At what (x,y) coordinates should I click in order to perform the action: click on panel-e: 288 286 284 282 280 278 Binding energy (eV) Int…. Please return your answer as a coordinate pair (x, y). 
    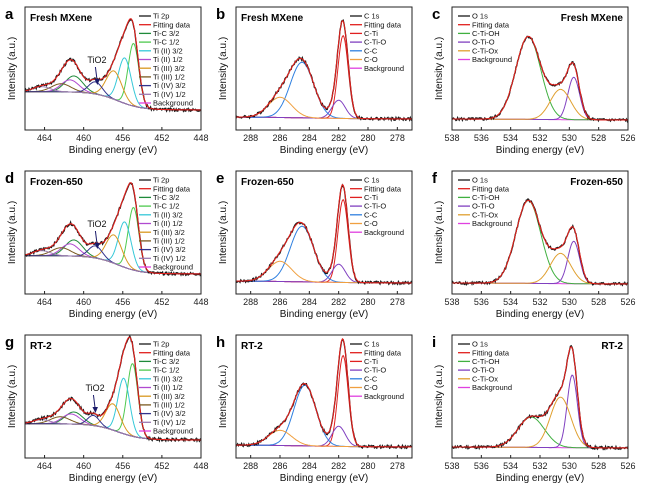
    Looking at the image, I should click on (314, 245).